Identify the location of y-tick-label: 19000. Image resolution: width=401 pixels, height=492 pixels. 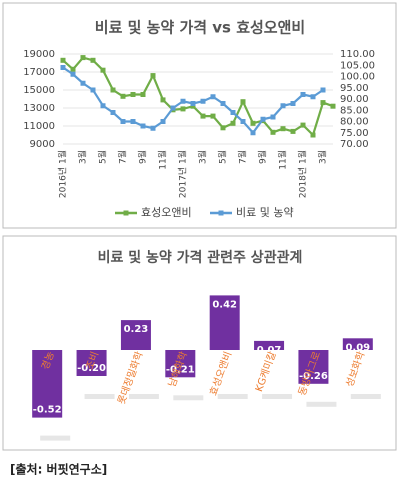
(39, 54).